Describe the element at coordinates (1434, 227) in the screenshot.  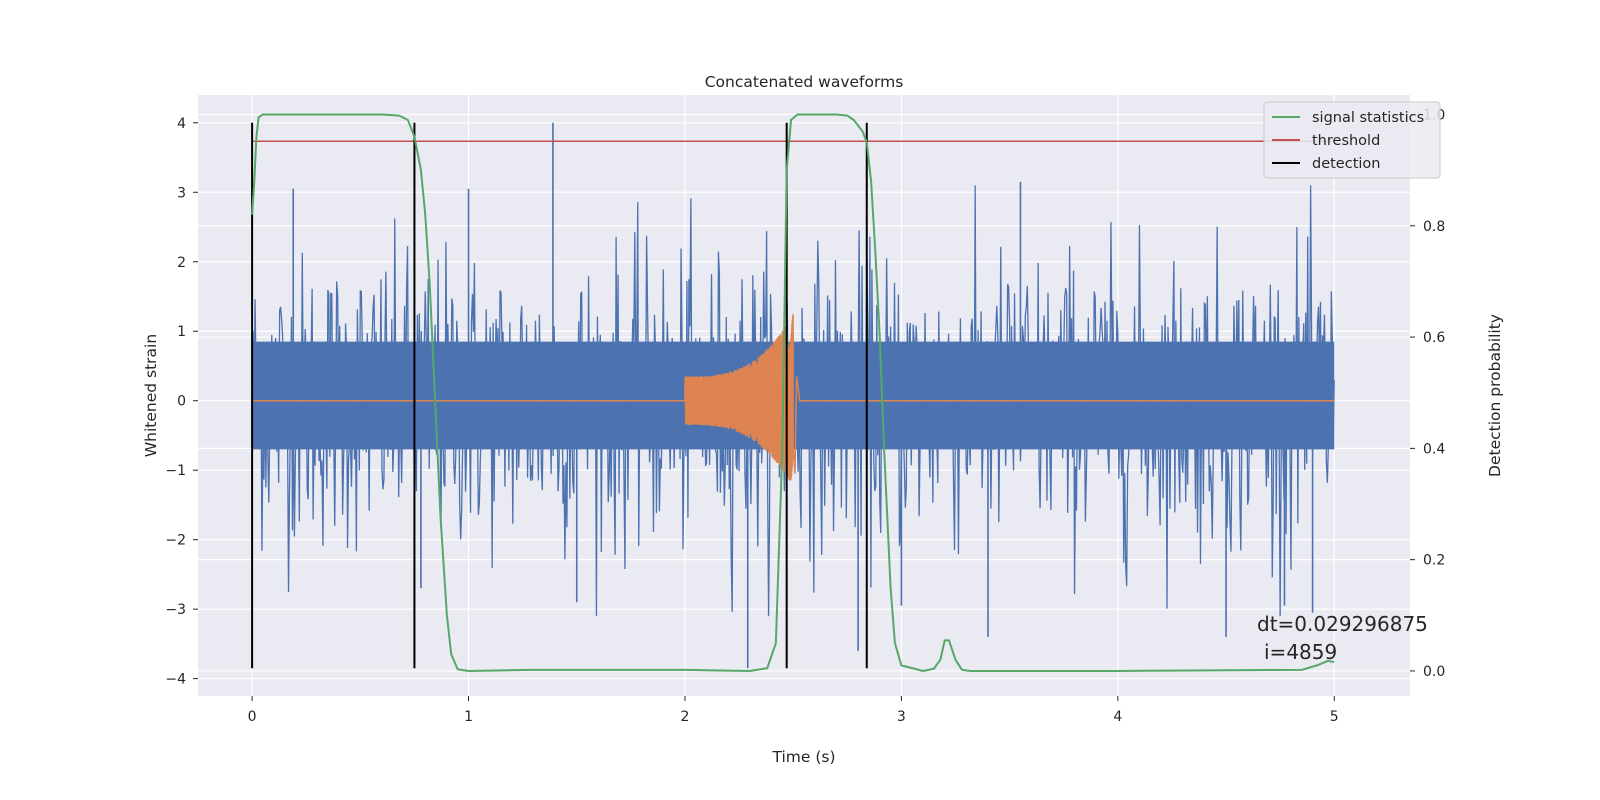
I see `y2-tick-label: 0.8` at that location.